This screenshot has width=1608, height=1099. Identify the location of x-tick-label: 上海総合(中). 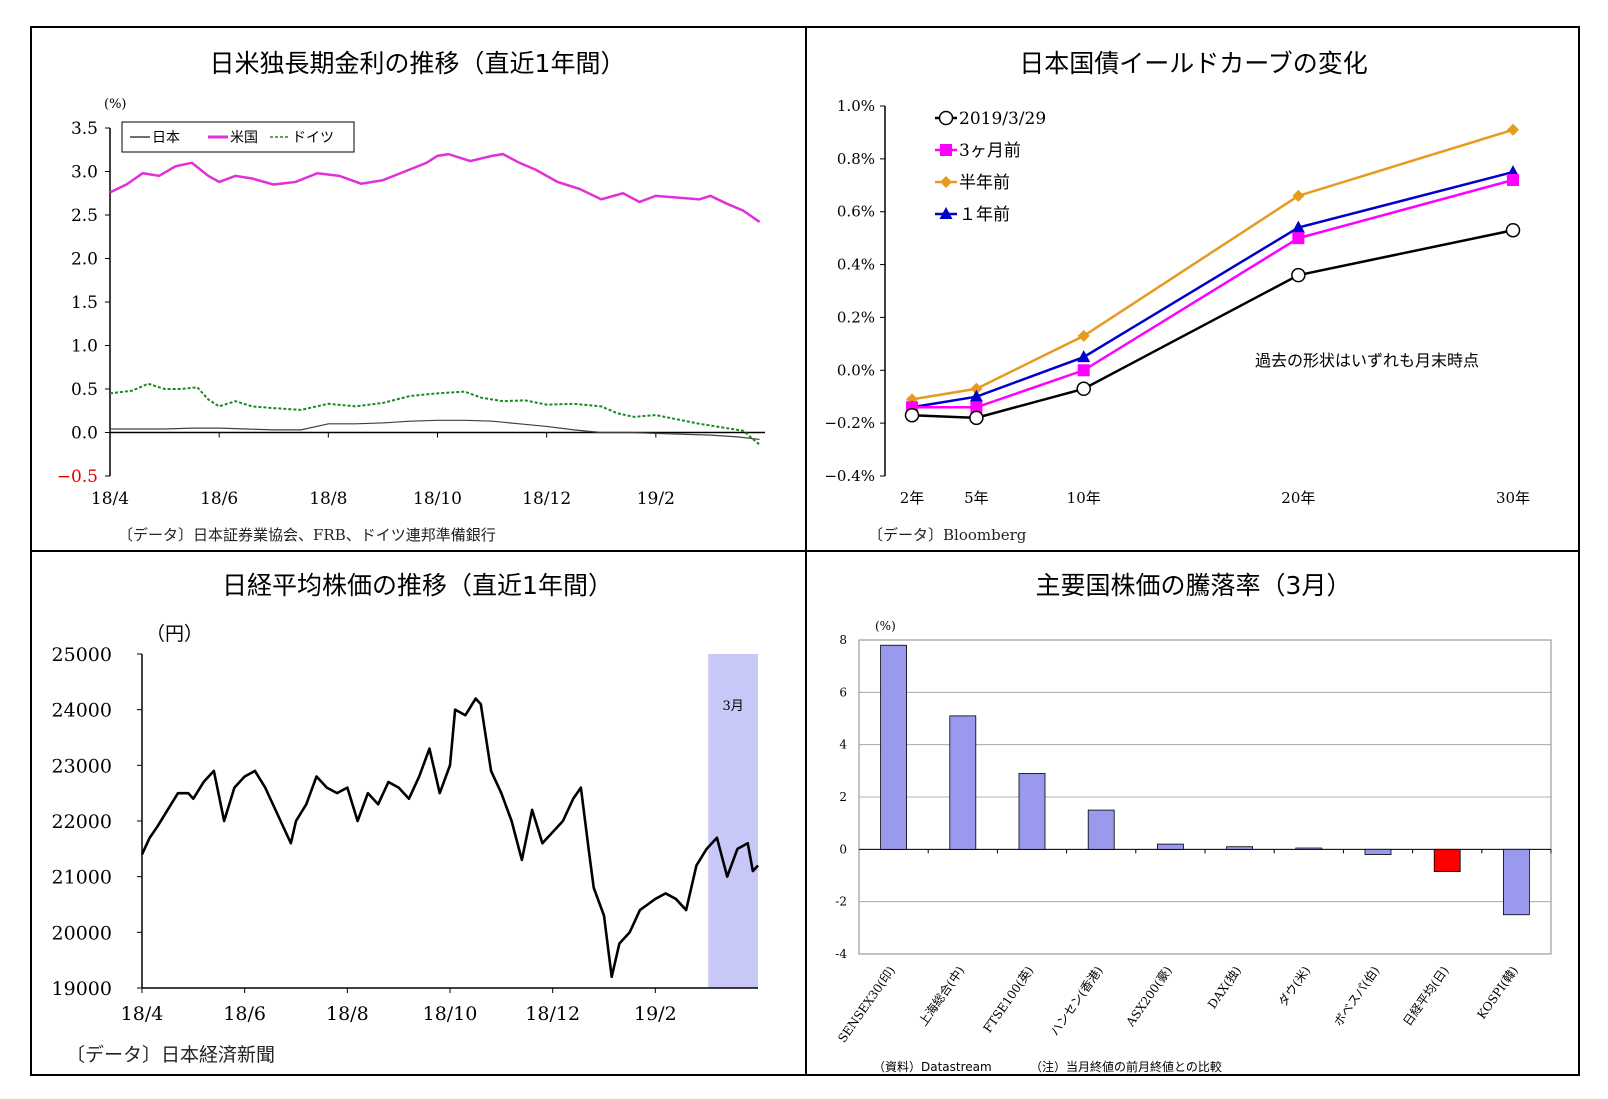
(941, 995).